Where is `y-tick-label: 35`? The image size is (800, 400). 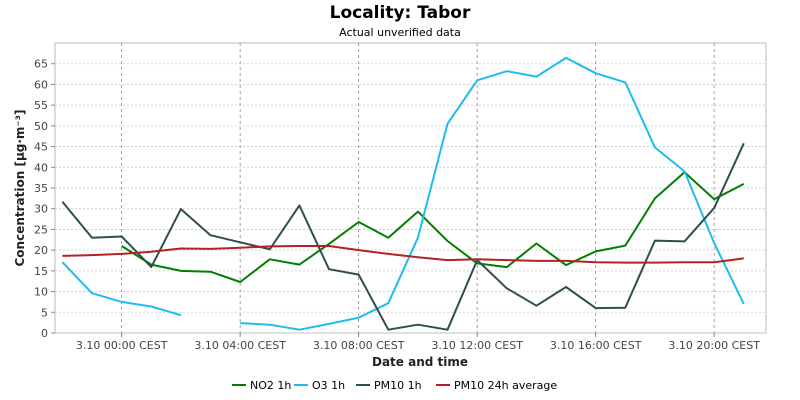
y-tick-label: 35 is located at coordinates (41, 188).